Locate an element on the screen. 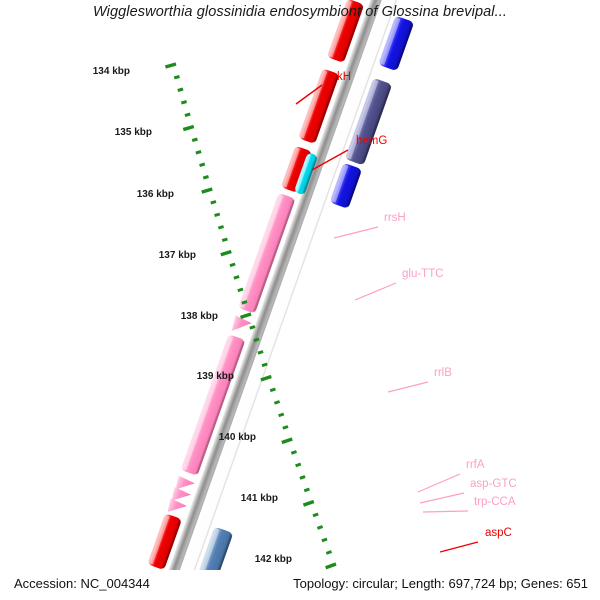  ruler-label: 142 kbp is located at coordinates (273, 559).